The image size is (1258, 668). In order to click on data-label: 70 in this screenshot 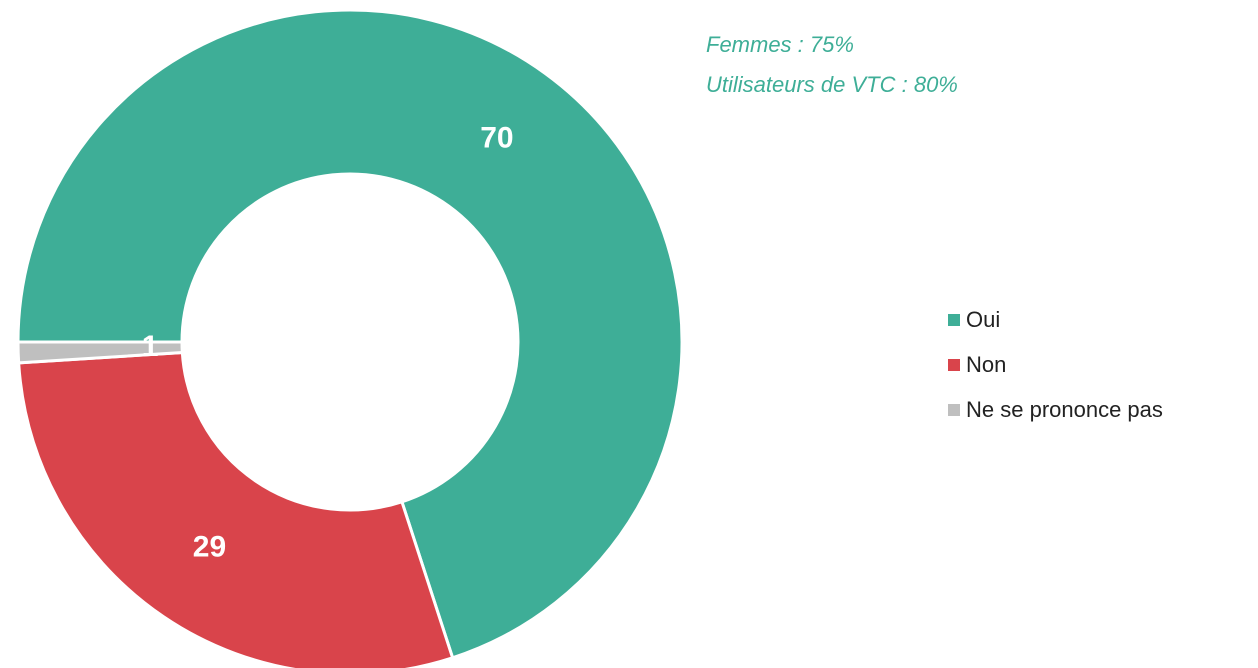, I will do `click(496, 138)`.